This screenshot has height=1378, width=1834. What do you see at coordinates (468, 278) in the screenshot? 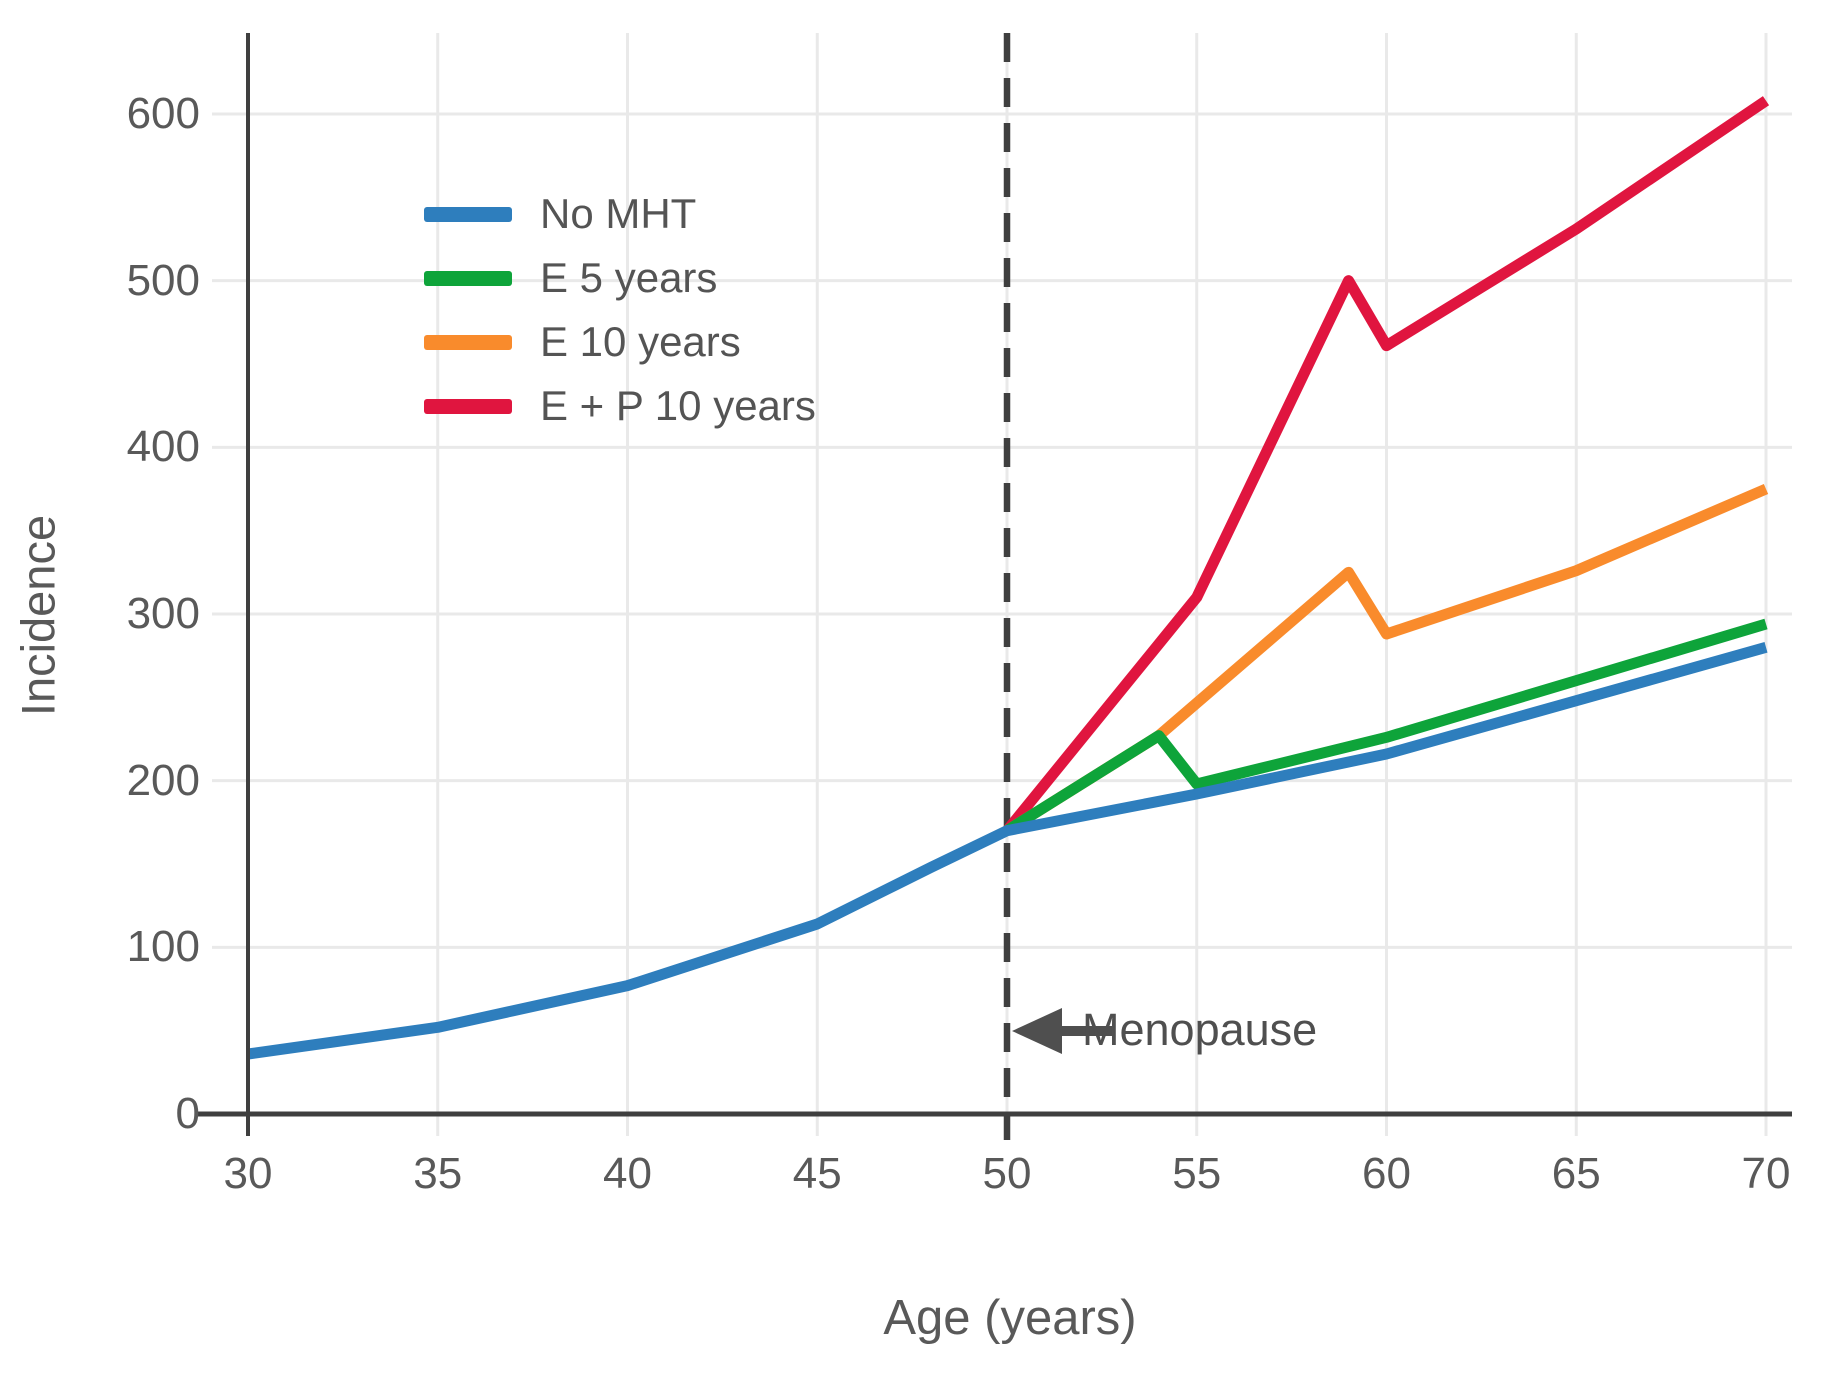
I see `legend-swatch-e5` at bounding box center [468, 278].